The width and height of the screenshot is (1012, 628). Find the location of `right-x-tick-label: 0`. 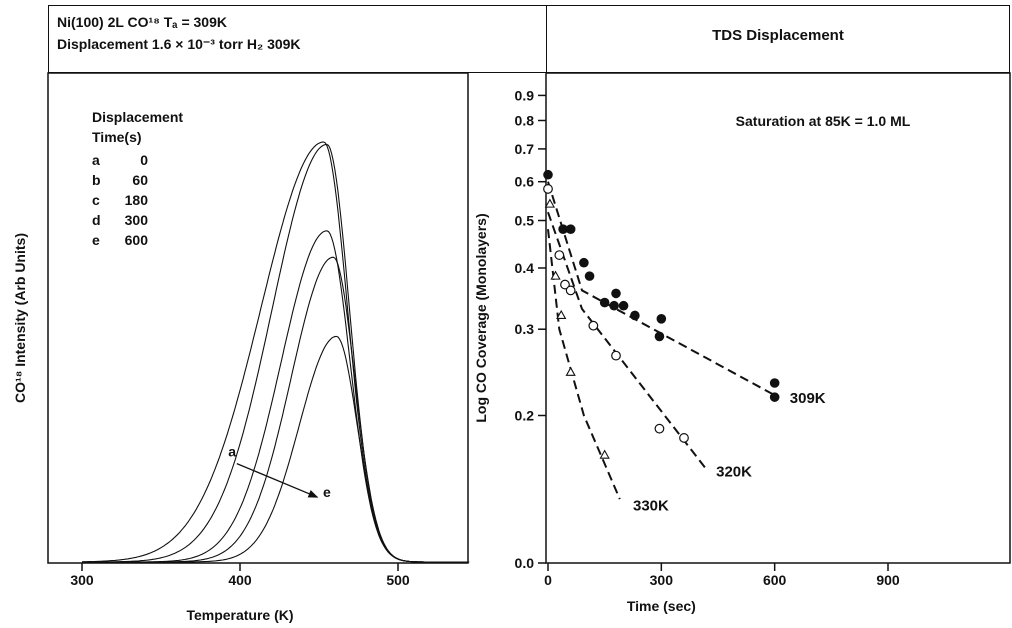

right-x-tick-label: 0 is located at coordinates (548, 580).